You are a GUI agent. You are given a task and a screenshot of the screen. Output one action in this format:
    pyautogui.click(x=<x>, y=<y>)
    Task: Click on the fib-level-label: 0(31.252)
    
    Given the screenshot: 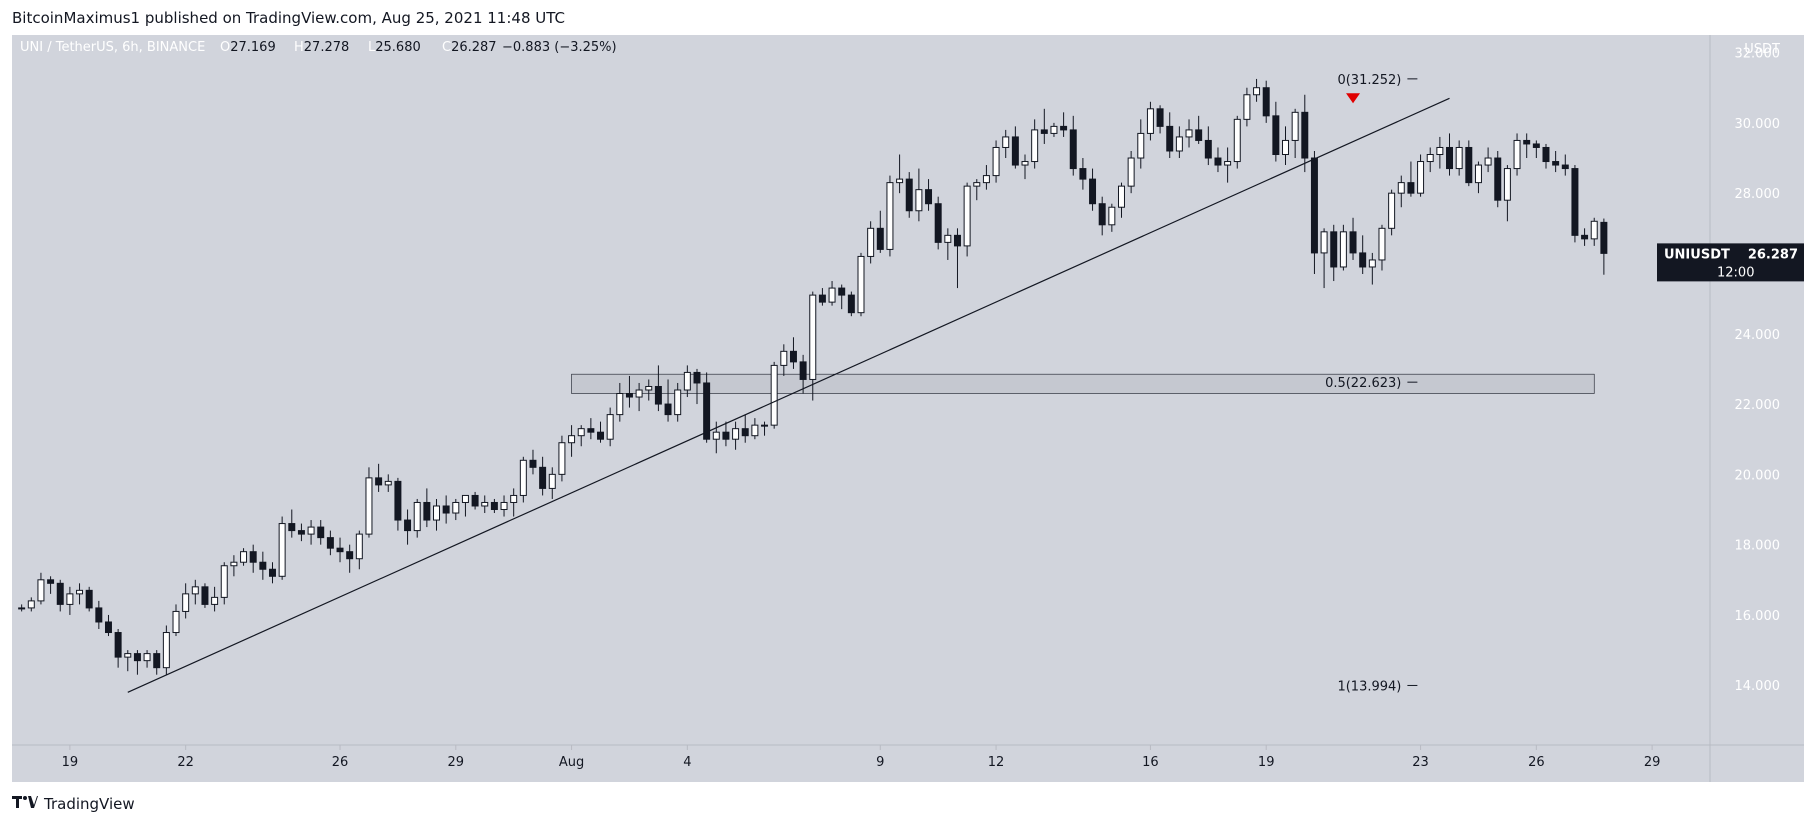 What is the action you would take?
    pyautogui.click(x=1369, y=80)
    